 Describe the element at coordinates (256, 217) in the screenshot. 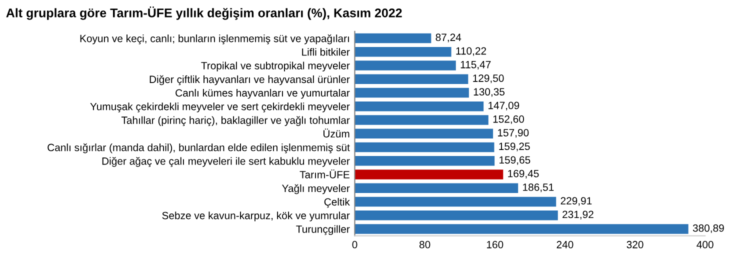

I see `y-tick-label: Sebze ve kavun-karpuz, kök ve yumrular` at that location.